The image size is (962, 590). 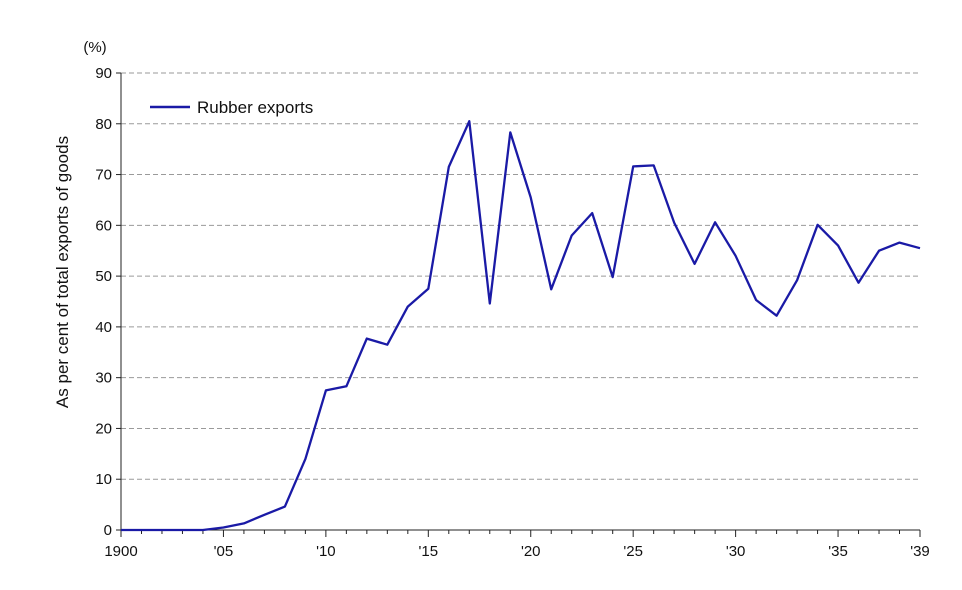 What do you see at coordinates (103, 124) in the screenshot?
I see `y-tick-label: 80` at bounding box center [103, 124].